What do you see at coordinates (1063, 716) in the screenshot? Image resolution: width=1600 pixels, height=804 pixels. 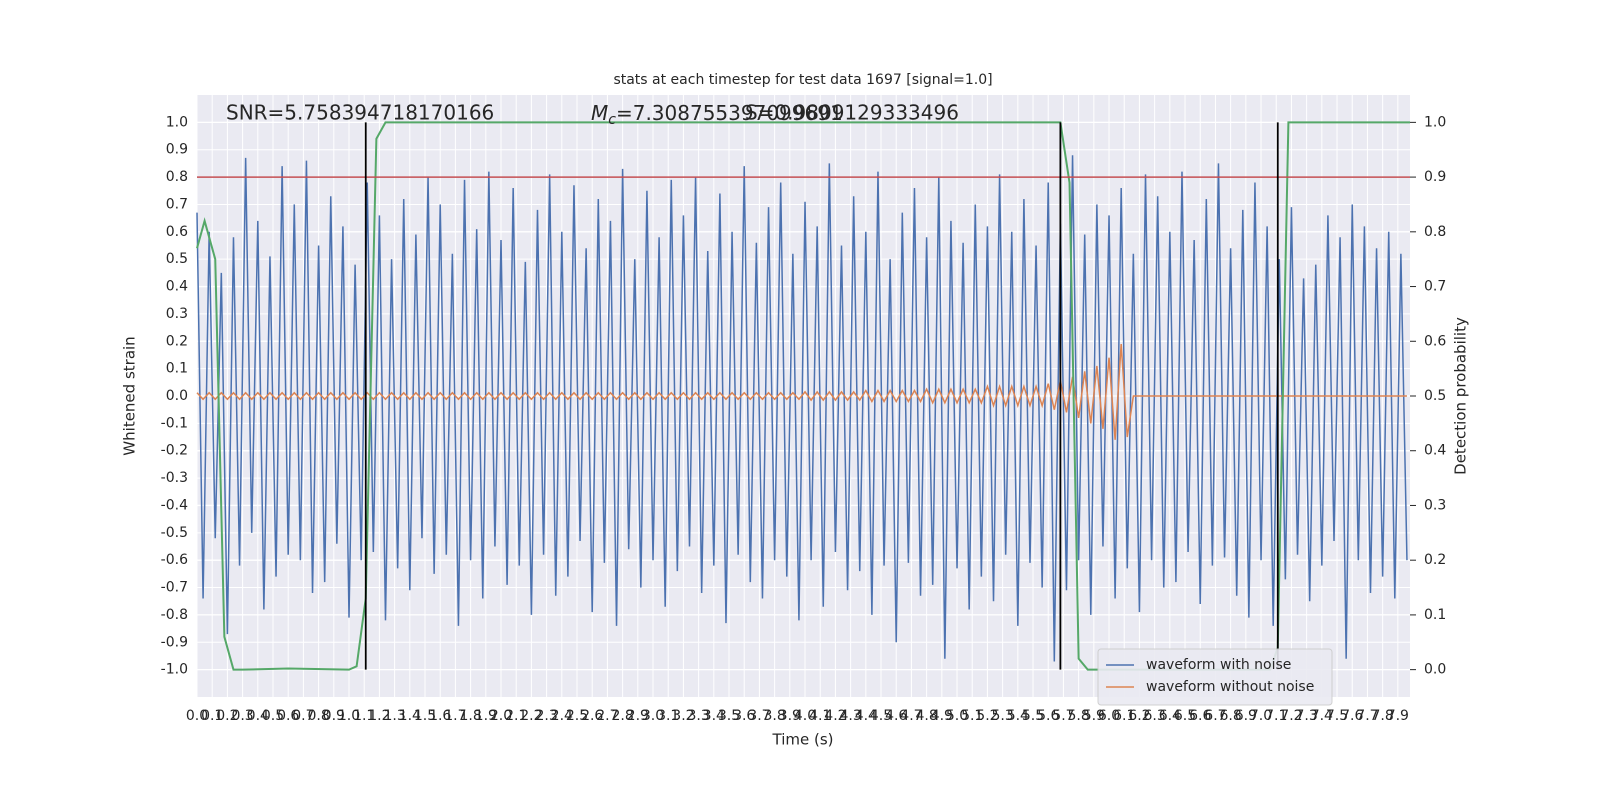 I see `x-tick-label: 5.7` at bounding box center [1063, 716].